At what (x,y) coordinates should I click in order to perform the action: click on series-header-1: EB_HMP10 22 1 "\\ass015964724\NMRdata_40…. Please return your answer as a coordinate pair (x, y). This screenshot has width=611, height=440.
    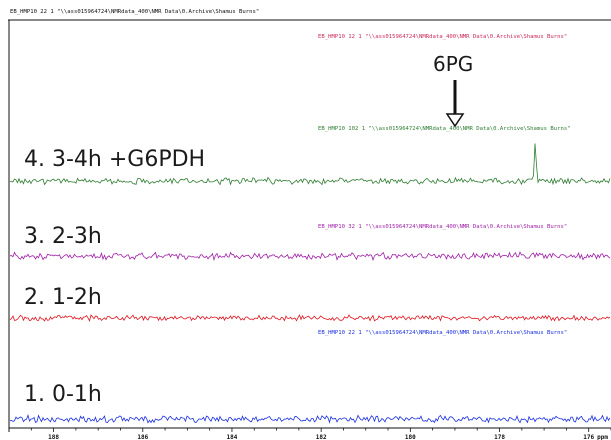
    Looking at the image, I should click on (442, 333).